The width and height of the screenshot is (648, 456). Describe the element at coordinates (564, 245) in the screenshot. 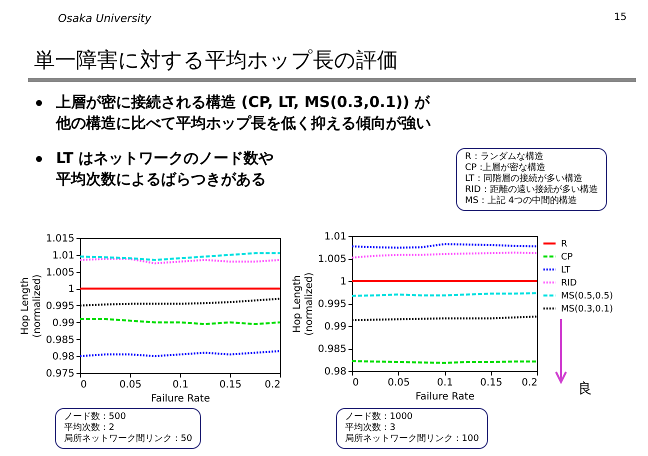

I see `legend-label: R` at that location.